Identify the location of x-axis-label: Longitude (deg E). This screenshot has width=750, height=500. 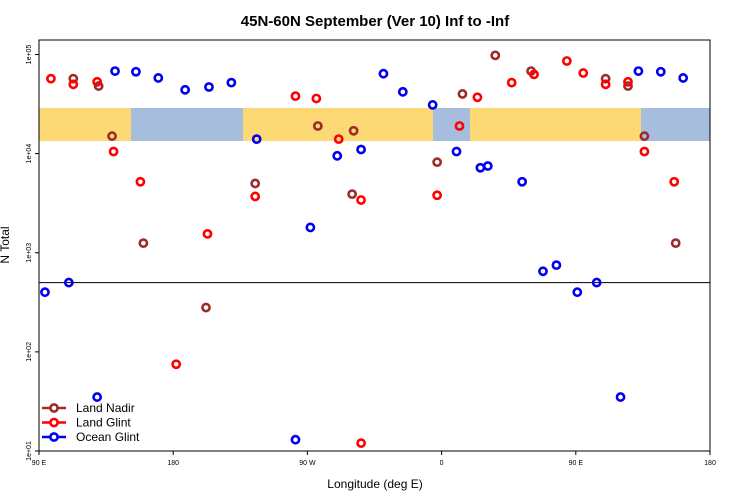
(374, 484).